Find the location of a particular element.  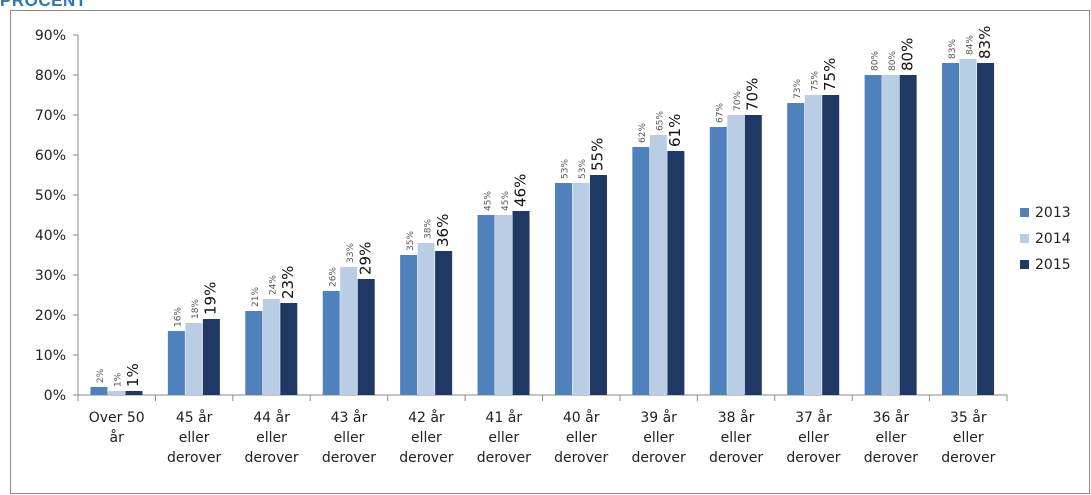

x-tick-label: Over 50 is located at coordinates (117, 418).